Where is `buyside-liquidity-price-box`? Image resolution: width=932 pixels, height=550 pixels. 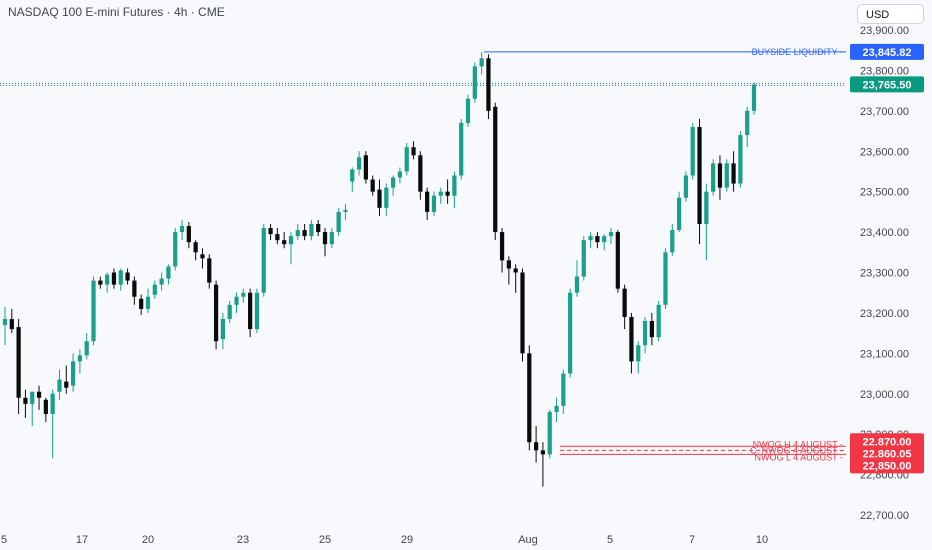
buyside-liquidity-price-box is located at coordinates (887, 51).